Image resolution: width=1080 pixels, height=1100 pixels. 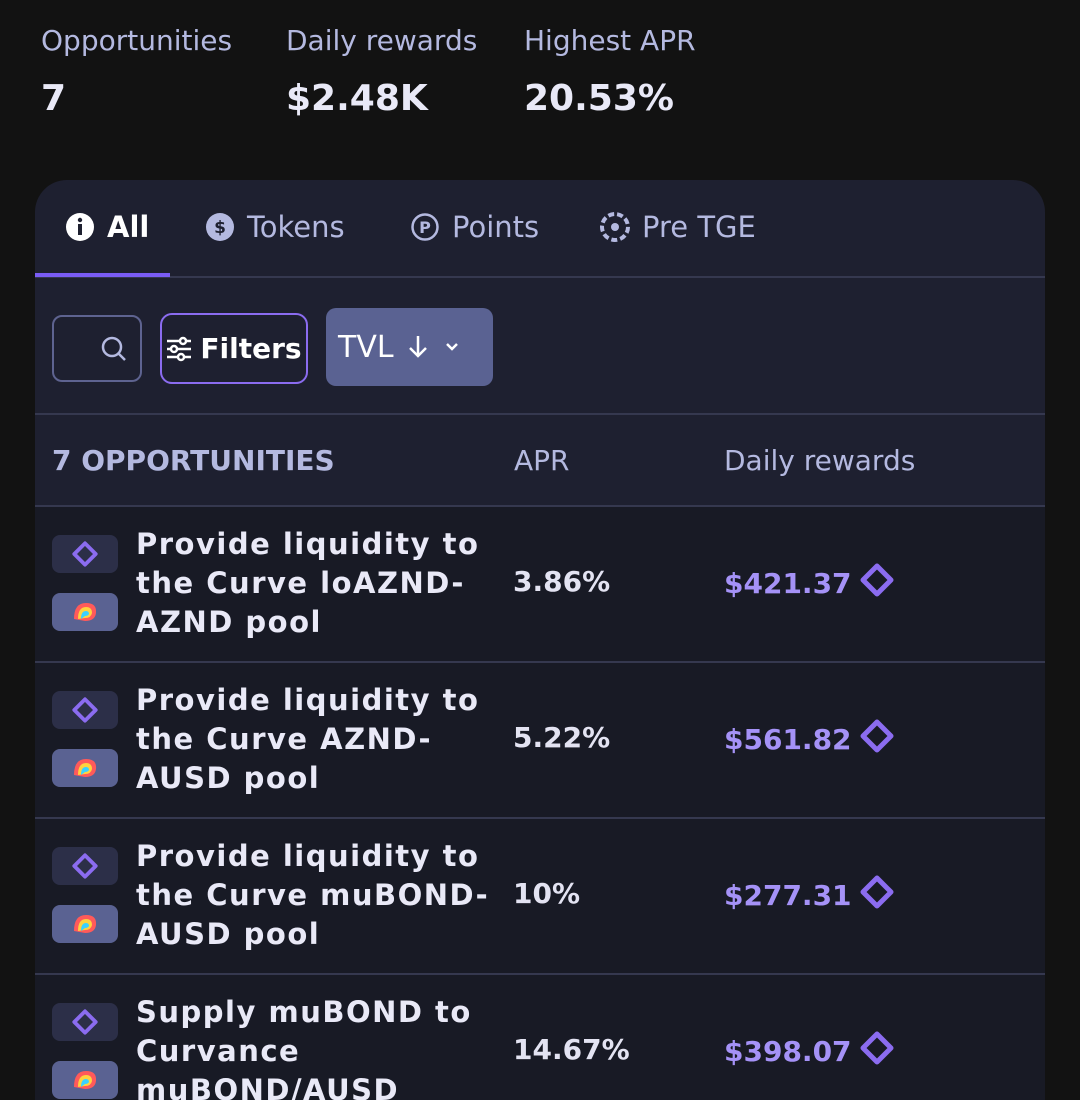 What do you see at coordinates (540, 414) in the screenshot?
I see `toolbar-divider` at bounding box center [540, 414].